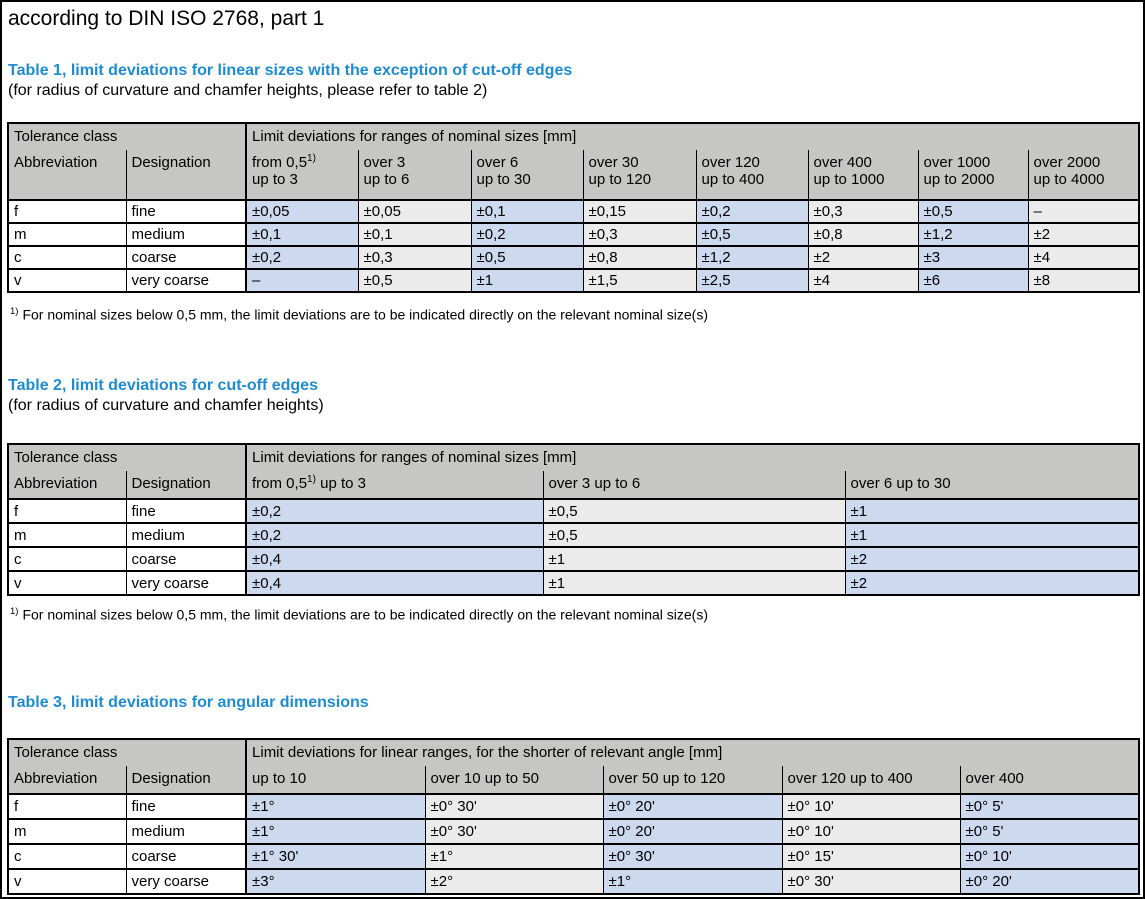 Image resolution: width=1145 pixels, height=899 pixels. Describe the element at coordinates (694, 583) in the screenshot. I see `value-cell: ±1` at that location.